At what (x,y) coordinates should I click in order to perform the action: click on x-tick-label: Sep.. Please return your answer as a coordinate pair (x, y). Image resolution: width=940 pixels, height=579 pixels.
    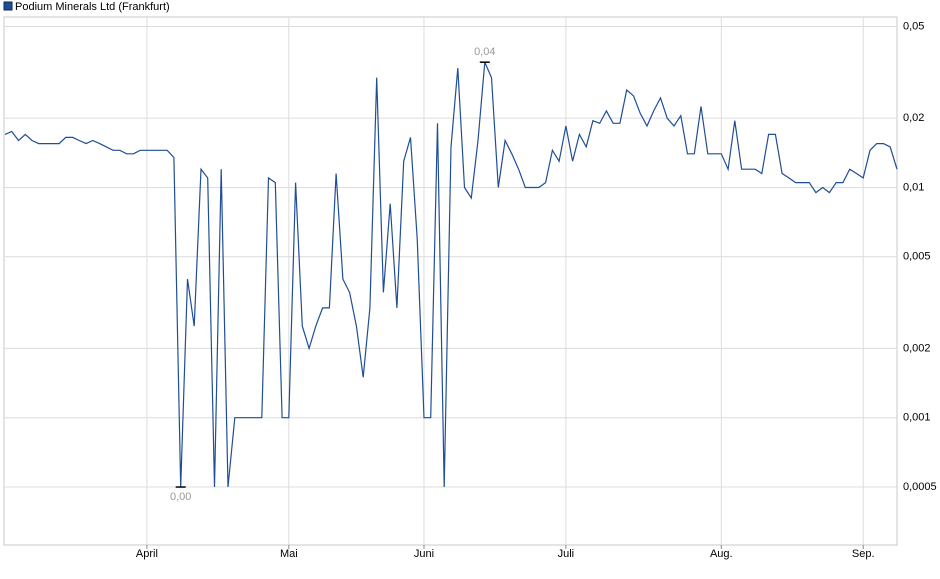
    Looking at the image, I should click on (863, 554).